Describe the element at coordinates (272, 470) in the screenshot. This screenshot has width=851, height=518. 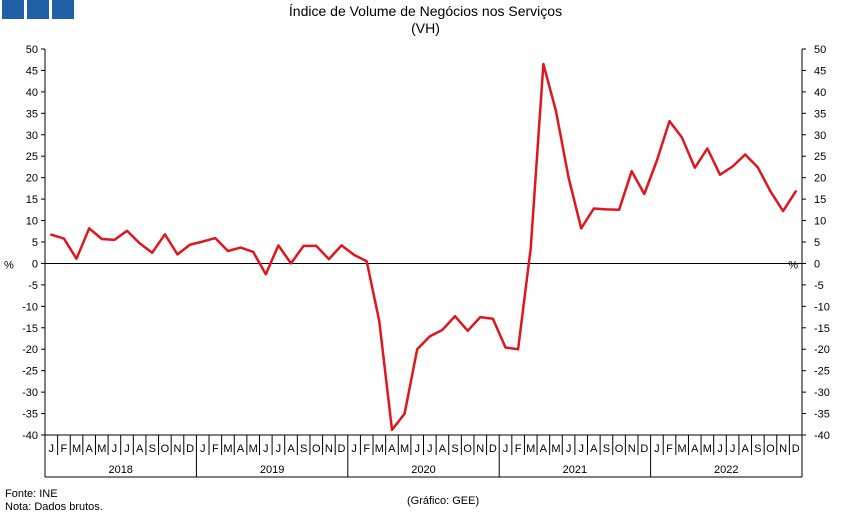
I see `x-year-label: 2019` at that location.